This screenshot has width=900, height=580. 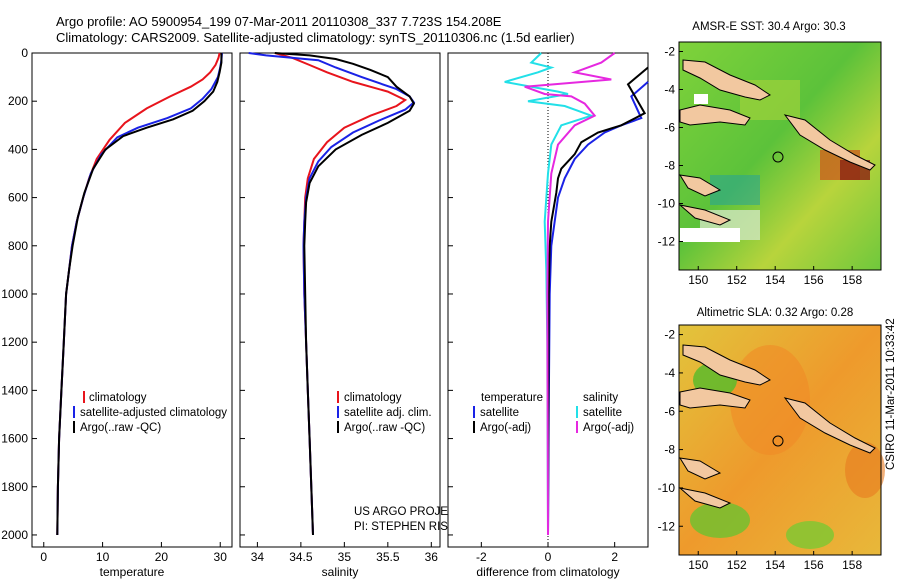 I want to click on y-tick-label: 1800, so click(x=14, y=487).